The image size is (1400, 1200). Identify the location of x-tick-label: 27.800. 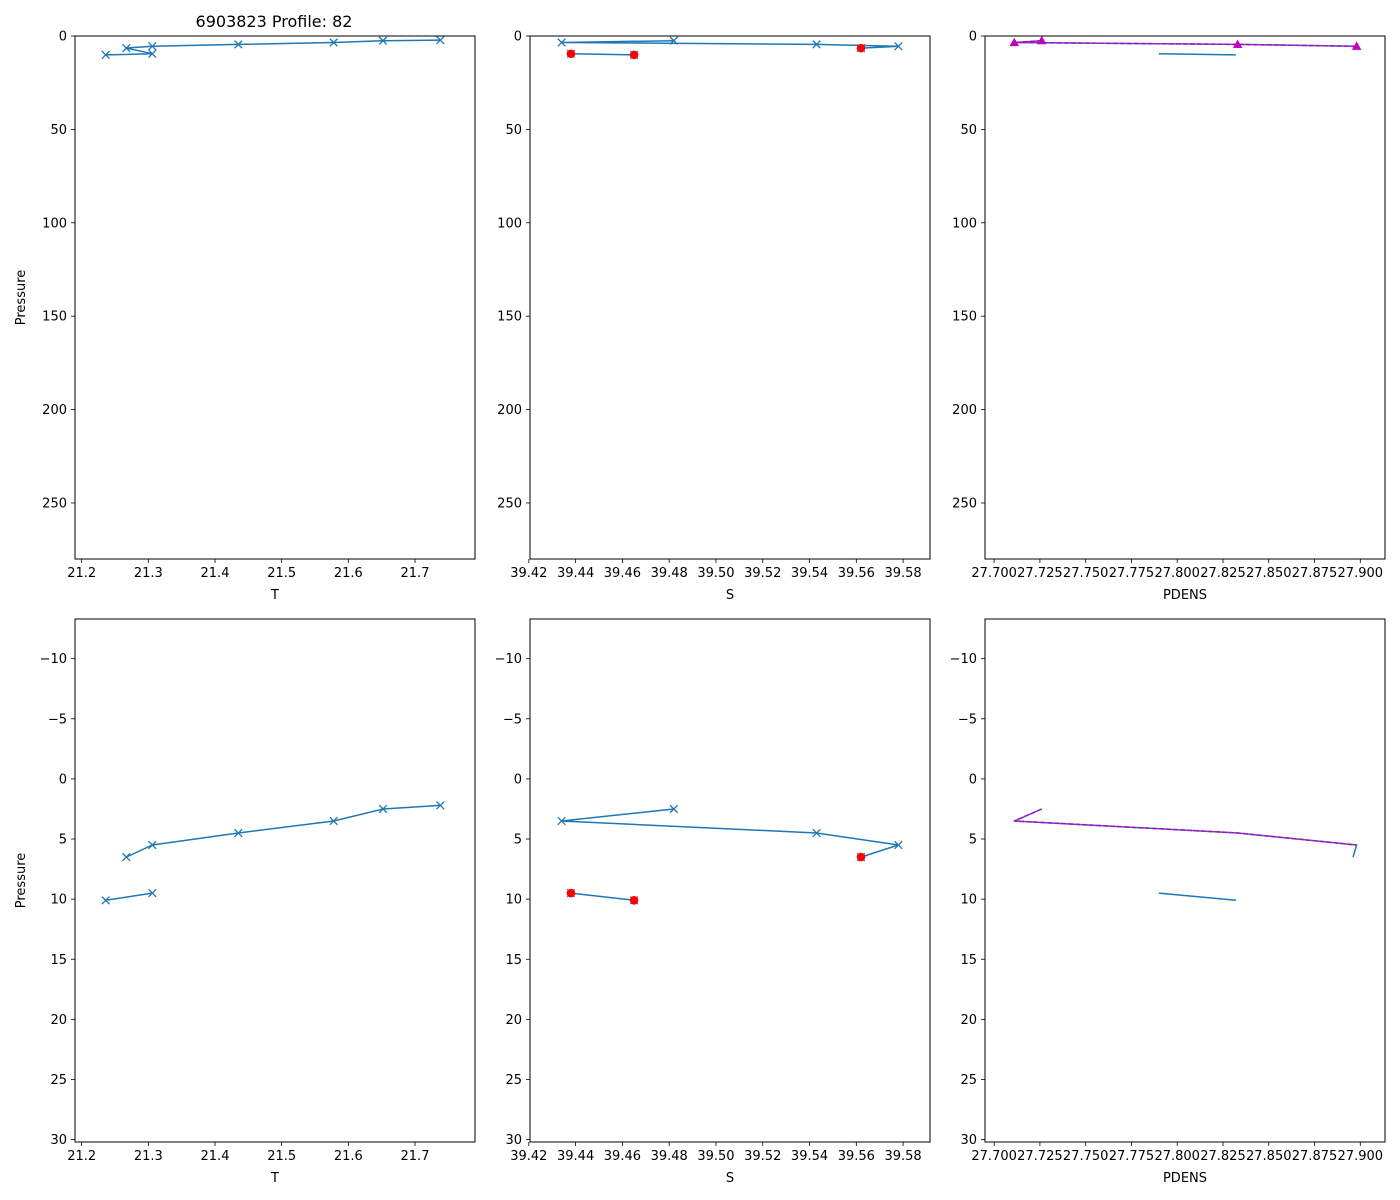
(1177, 1156).